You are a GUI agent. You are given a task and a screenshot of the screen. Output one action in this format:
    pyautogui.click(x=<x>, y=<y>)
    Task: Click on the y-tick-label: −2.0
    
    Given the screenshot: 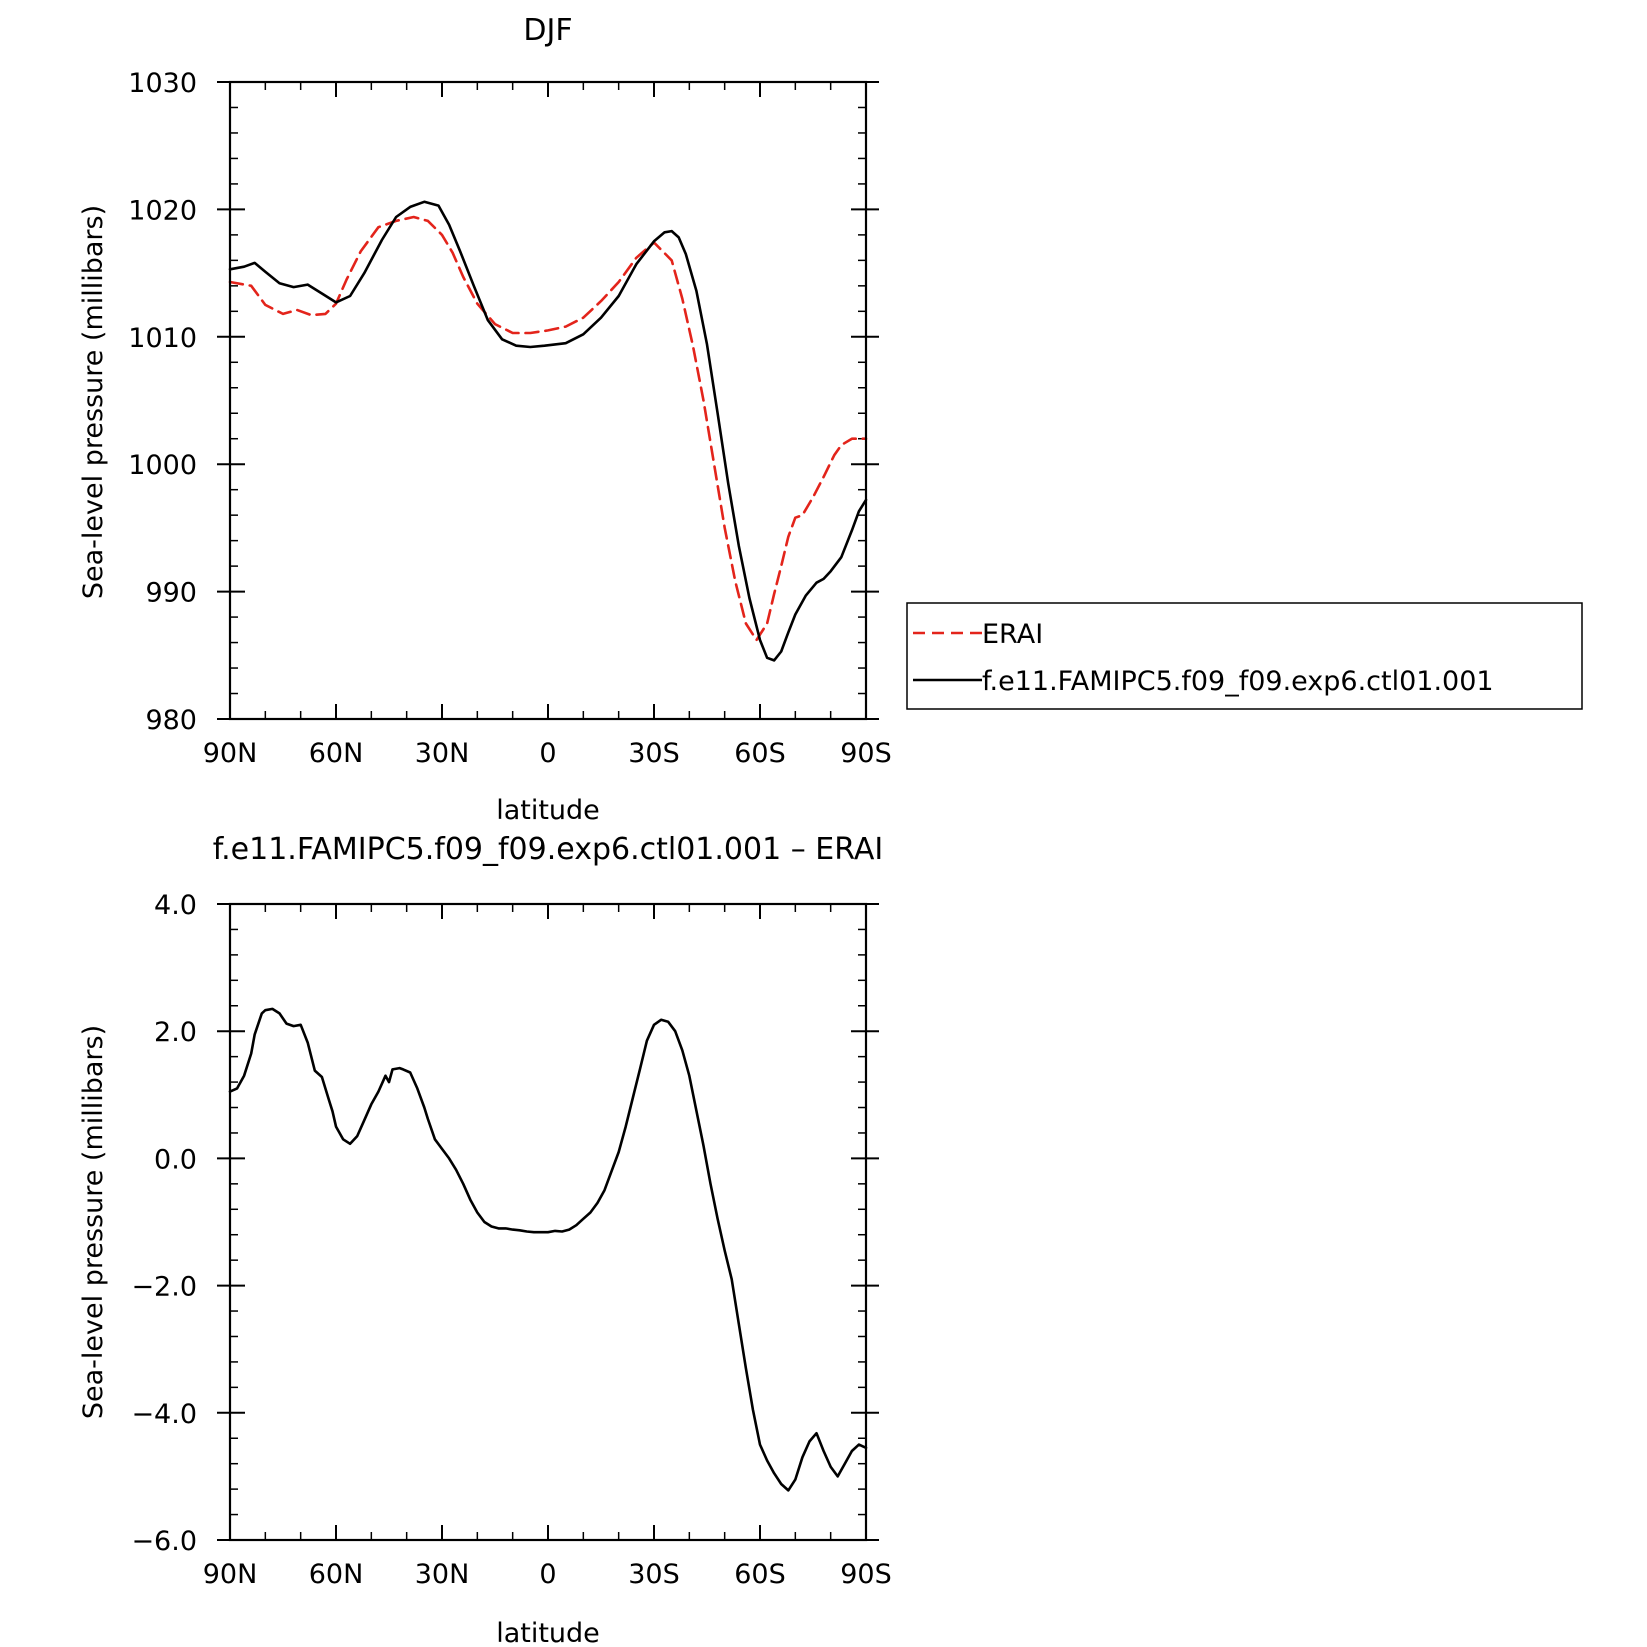 What is the action you would take?
    pyautogui.click(x=164, y=1287)
    